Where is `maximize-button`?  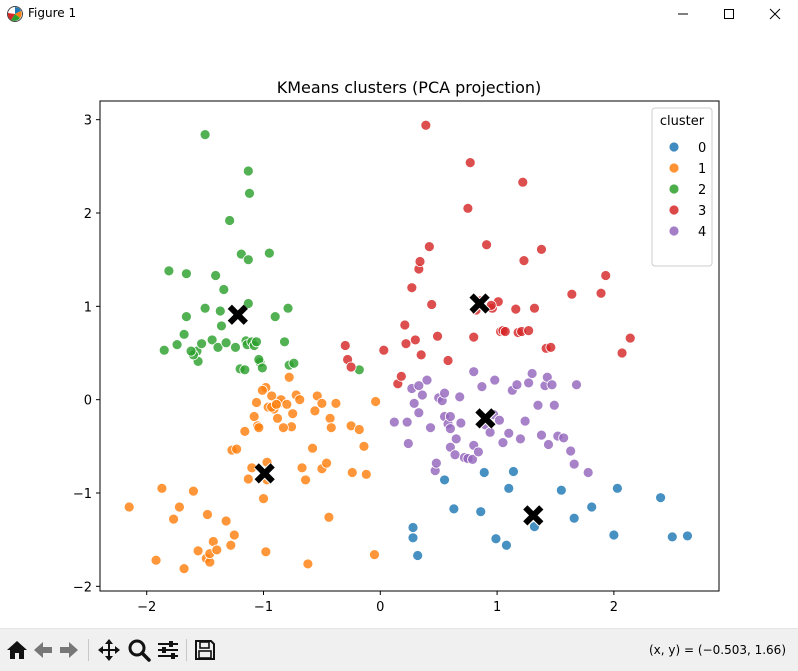 maximize-button is located at coordinates (729, 14).